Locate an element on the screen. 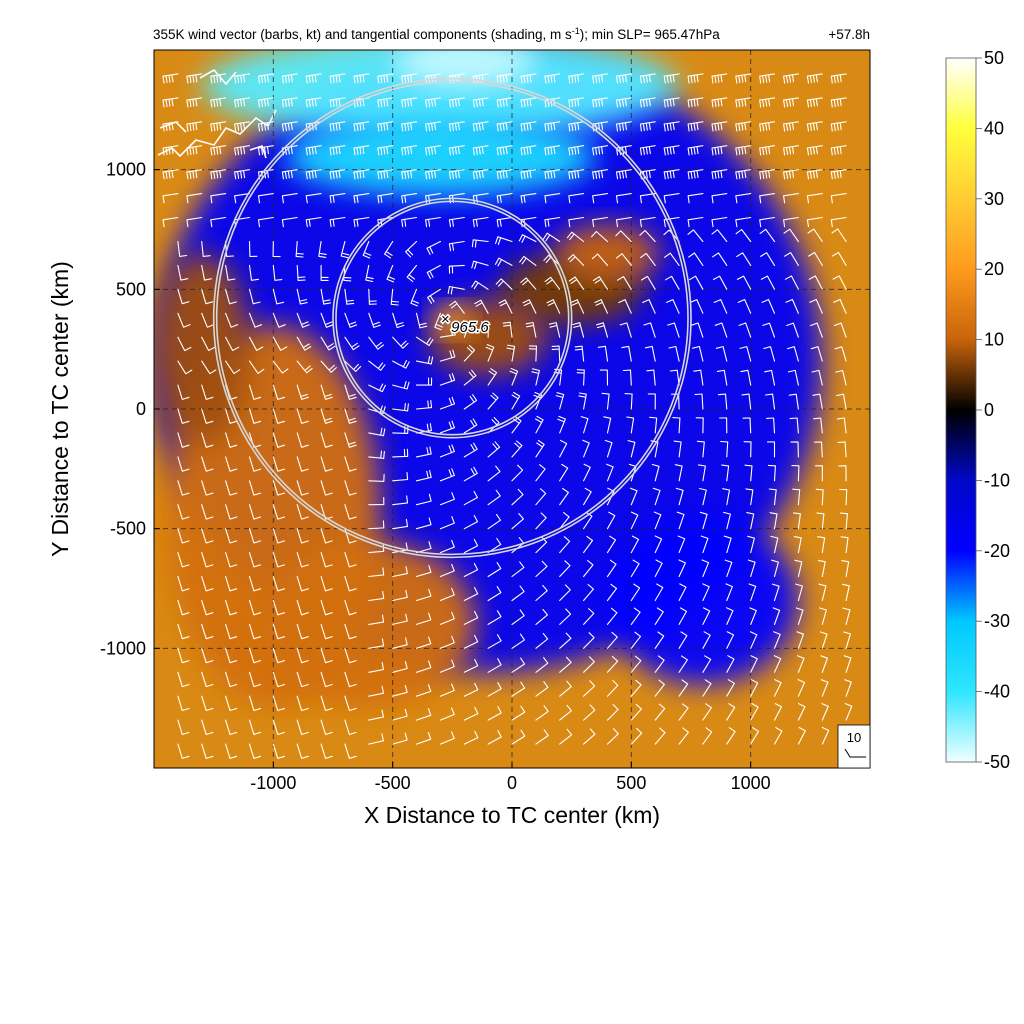 The width and height of the screenshot is (1024, 1024). y-tick-label: -500 is located at coordinates (128, 529).